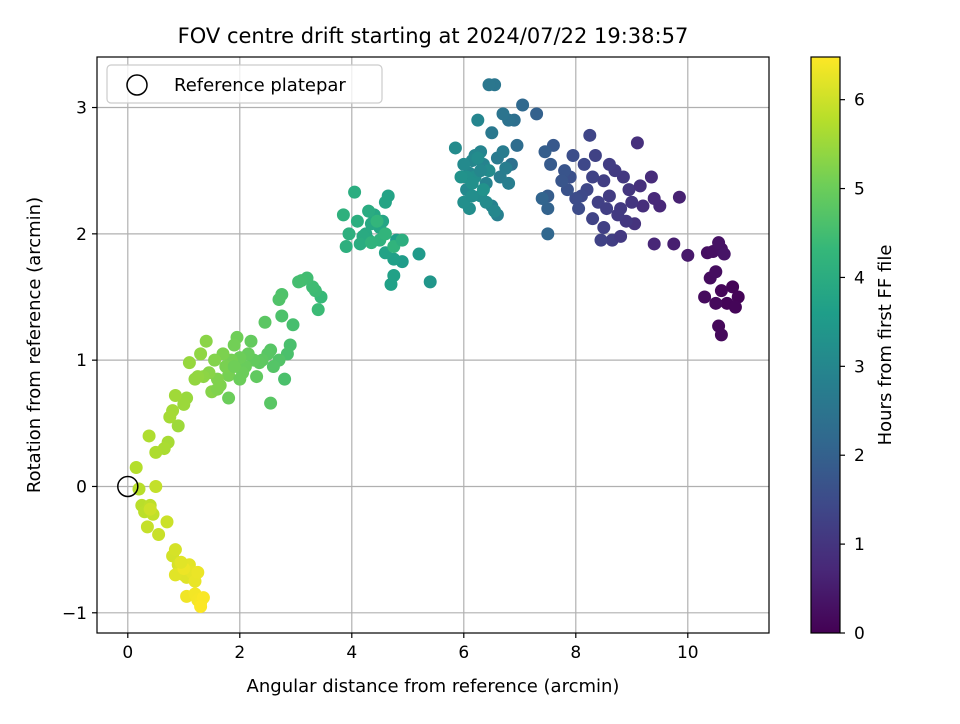 Image resolution: width=960 pixels, height=724 pixels. Describe the element at coordinates (688, 653) in the screenshot. I see `x-tick-label: 10` at that location.